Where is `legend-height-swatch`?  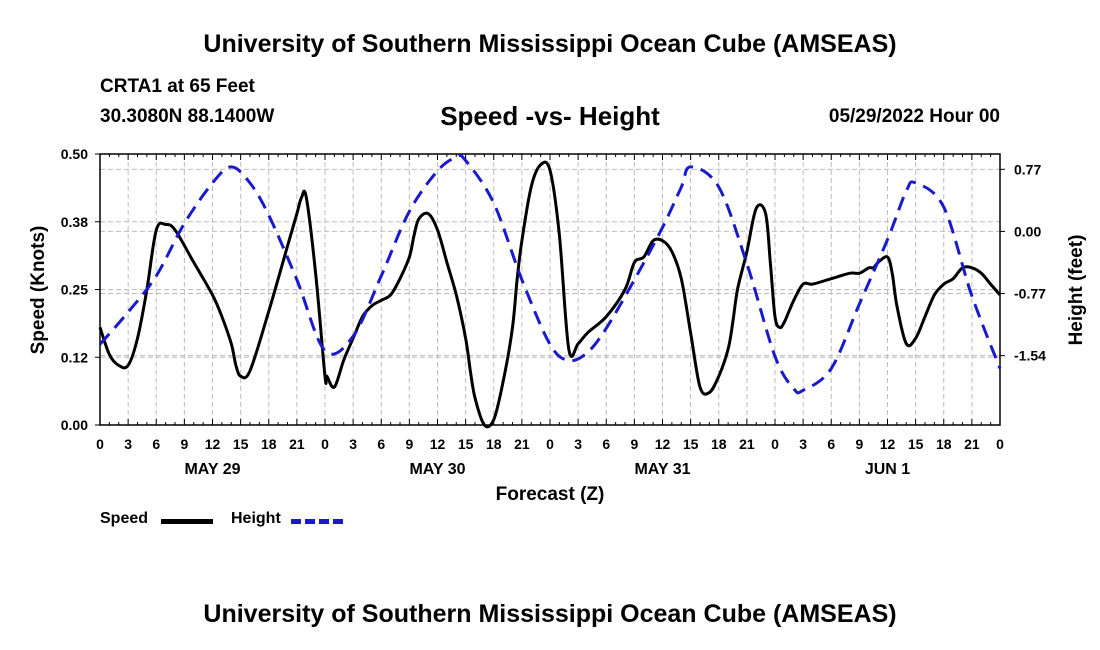 legend-height-swatch is located at coordinates (317, 521).